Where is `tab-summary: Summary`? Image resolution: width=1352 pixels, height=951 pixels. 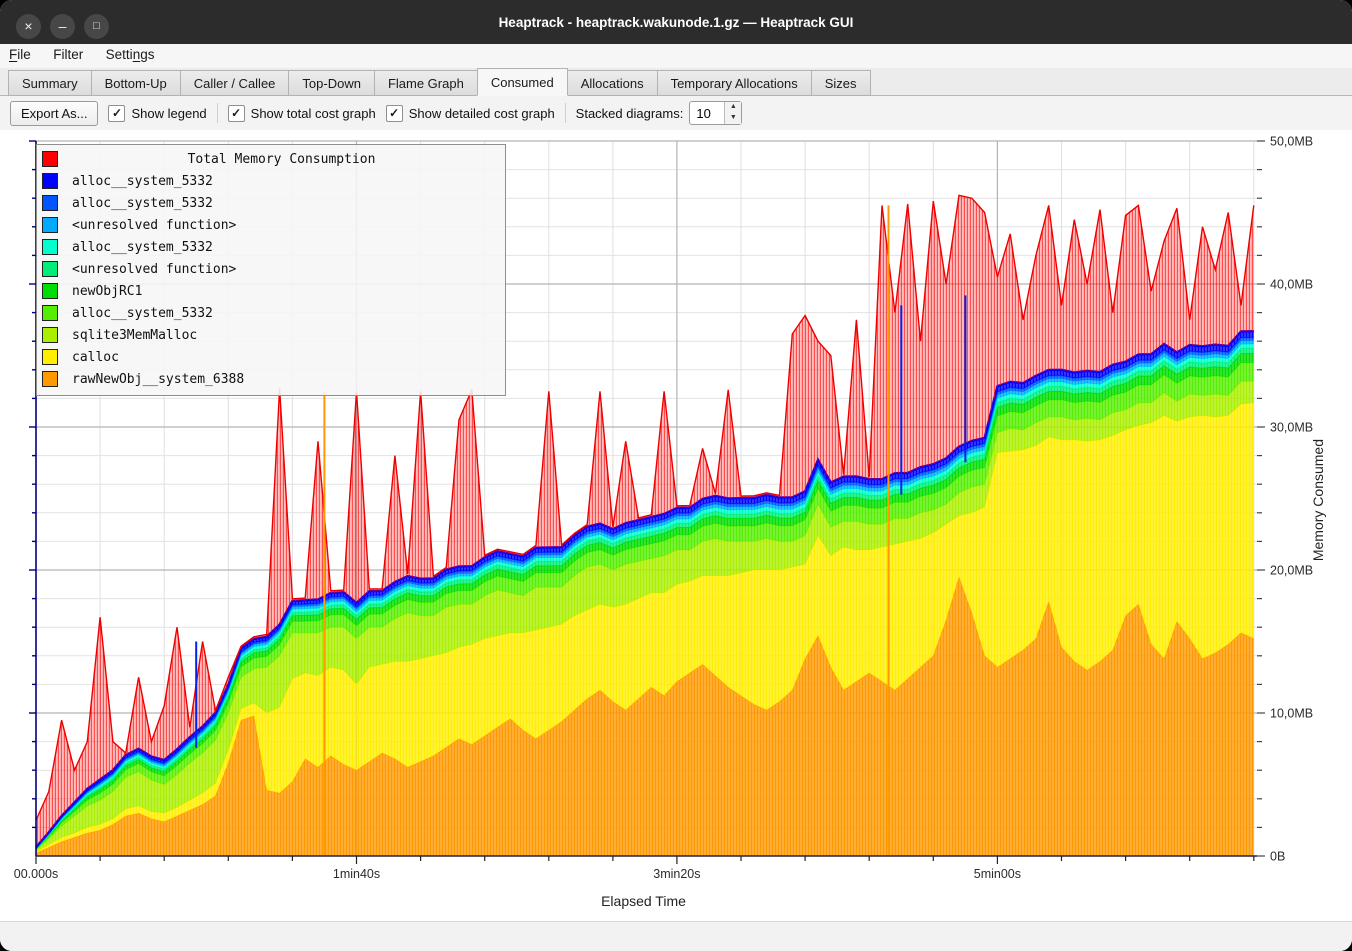 tab-summary: Summary is located at coordinates (49, 83).